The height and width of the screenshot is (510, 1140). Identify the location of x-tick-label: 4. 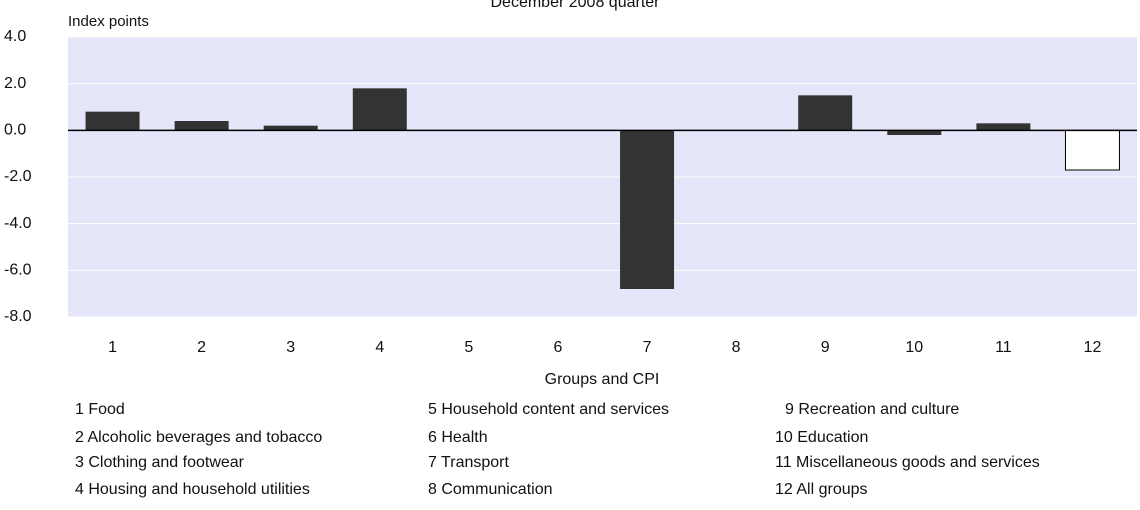
(379, 347).